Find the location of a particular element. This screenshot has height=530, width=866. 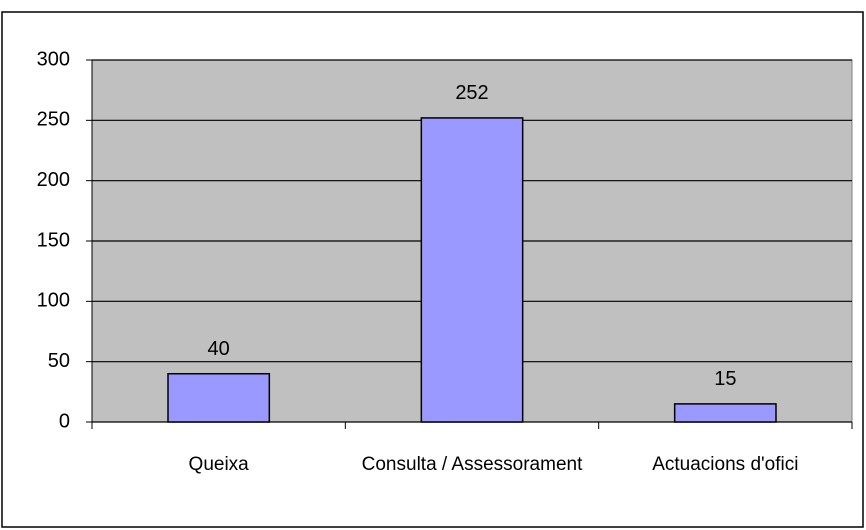

y-tick-label: 250 is located at coordinates (53, 120).